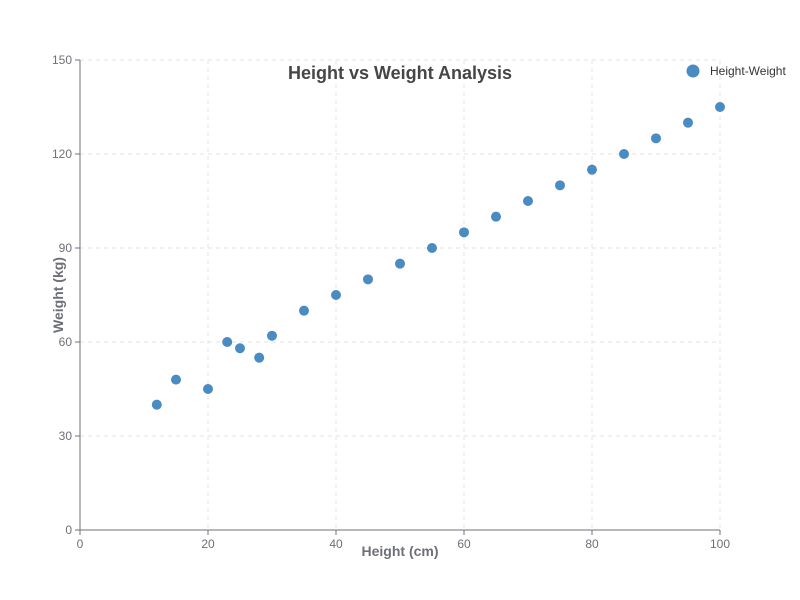  I want to click on y-tick-label: 30, so click(66, 436).